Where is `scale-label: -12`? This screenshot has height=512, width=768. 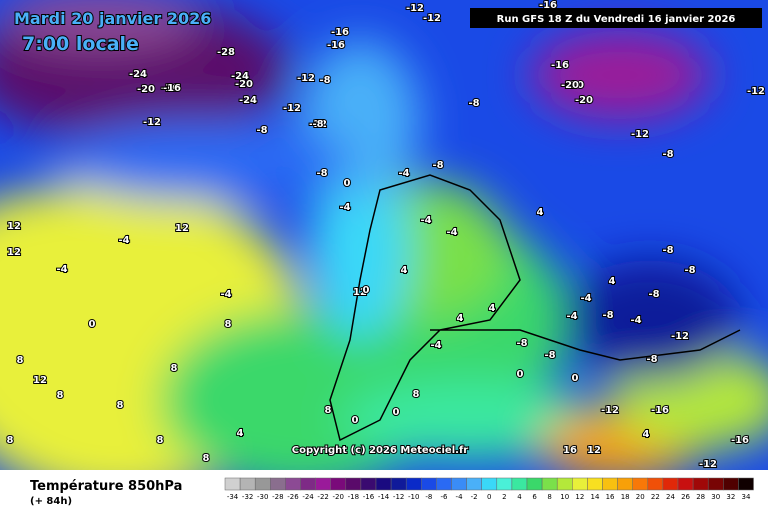 scale-label: -12 is located at coordinates (398, 497).